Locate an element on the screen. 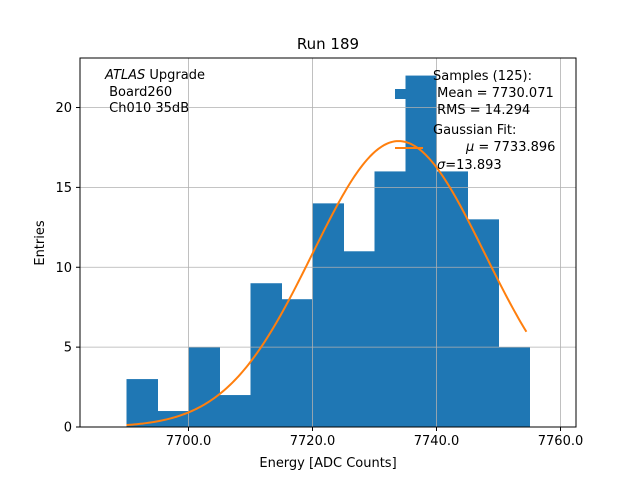  y-tick-label-4: 20 is located at coordinates (63, 108).